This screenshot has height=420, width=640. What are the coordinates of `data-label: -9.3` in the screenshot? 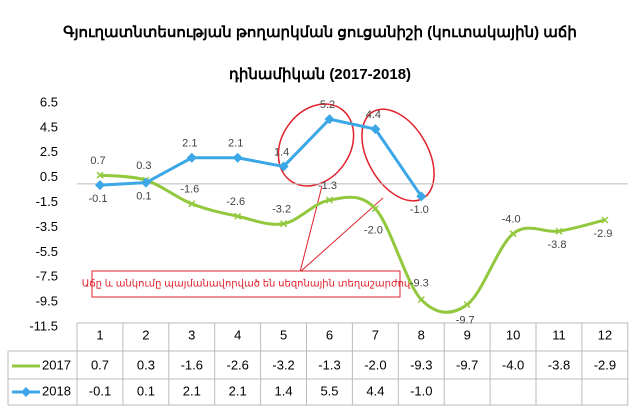 It's located at (419, 284).